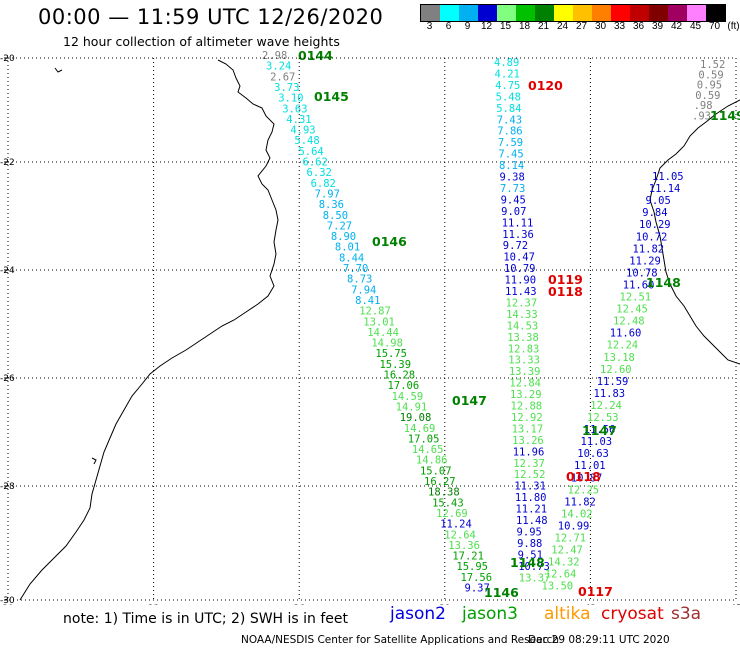  I want to click on swh-value: 14.98, so click(387, 344).